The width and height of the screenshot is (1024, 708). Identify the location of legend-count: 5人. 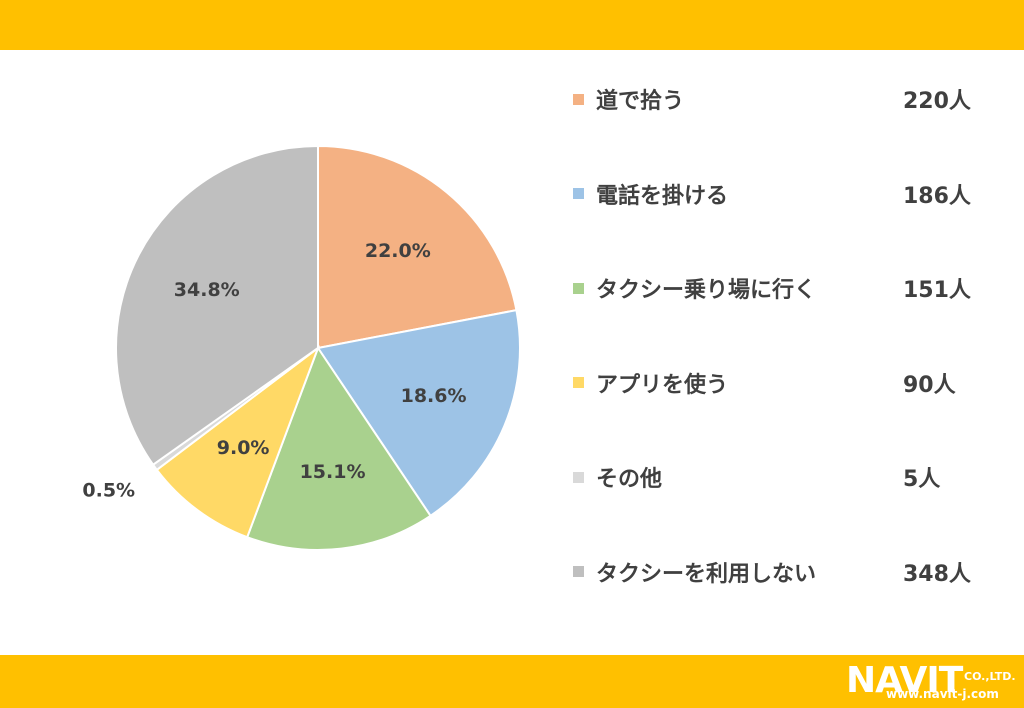
(922, 479).